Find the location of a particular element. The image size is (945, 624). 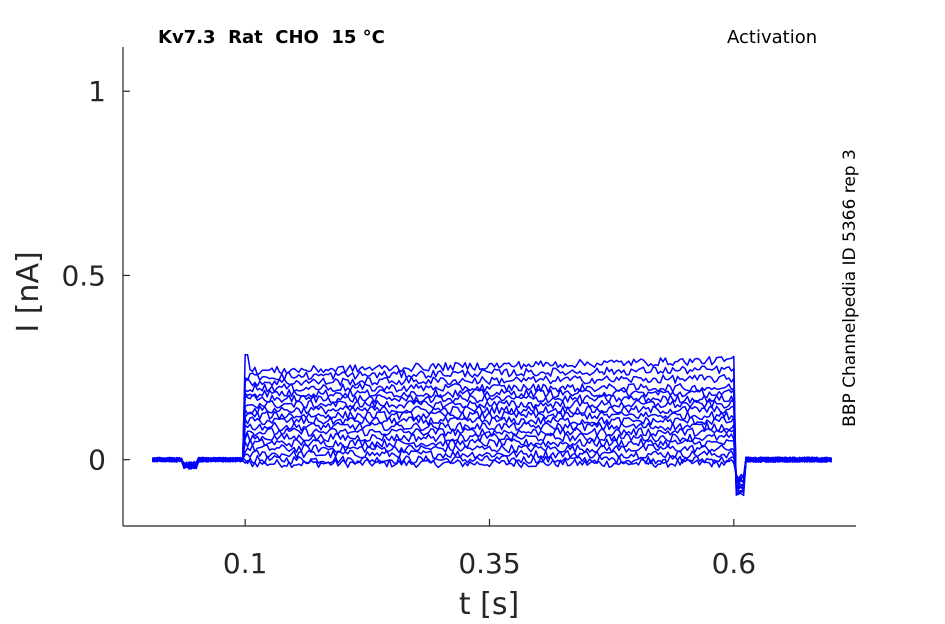

x-tick-label: 0.6 is located at coordinates (734, 563).